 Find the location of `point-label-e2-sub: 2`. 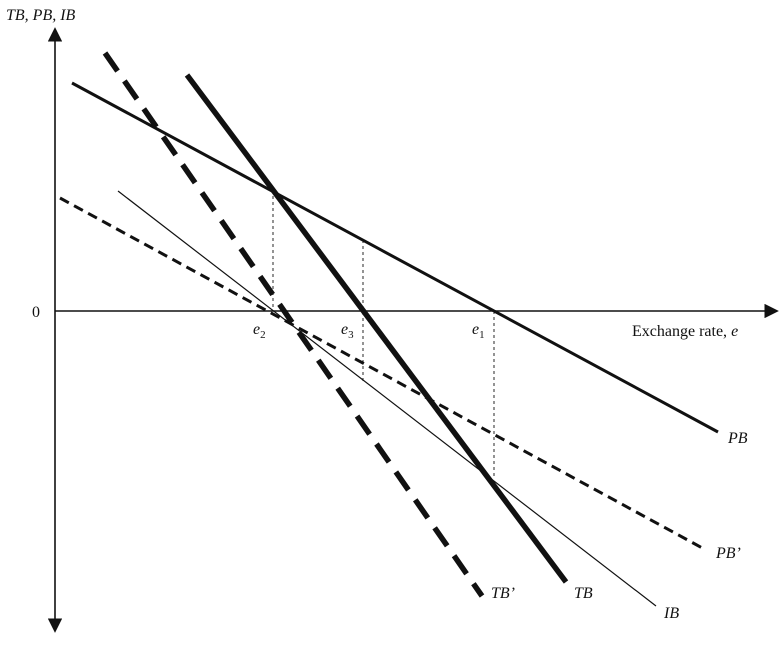

point-label-e2-sub: 2 is located at coordinates (263, 335).